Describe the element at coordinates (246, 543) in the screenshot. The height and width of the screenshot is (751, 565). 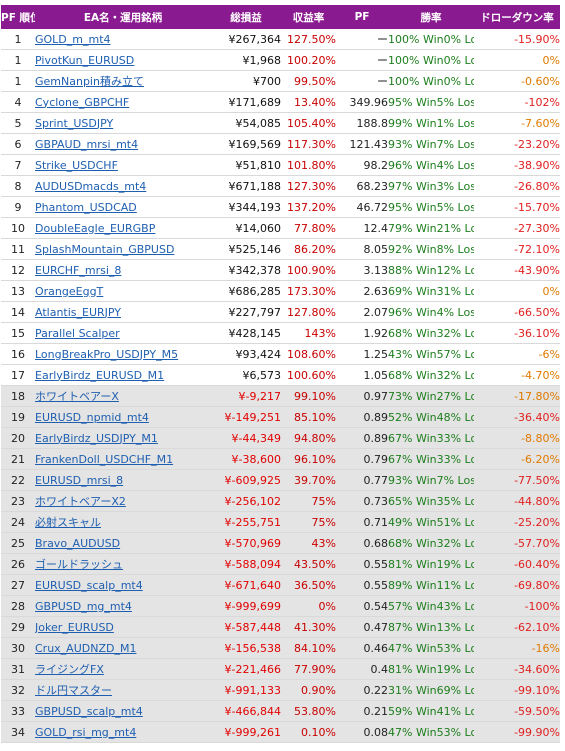
I see `profit-cell: ¥-570,969` at that location.